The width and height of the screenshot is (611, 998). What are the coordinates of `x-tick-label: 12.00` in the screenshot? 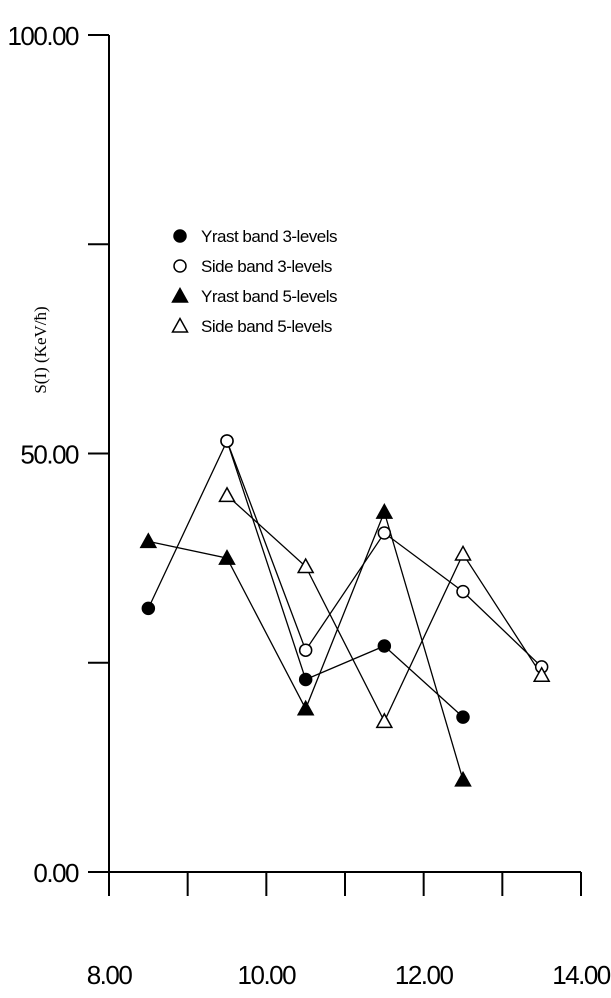 It's located at (424, 975).